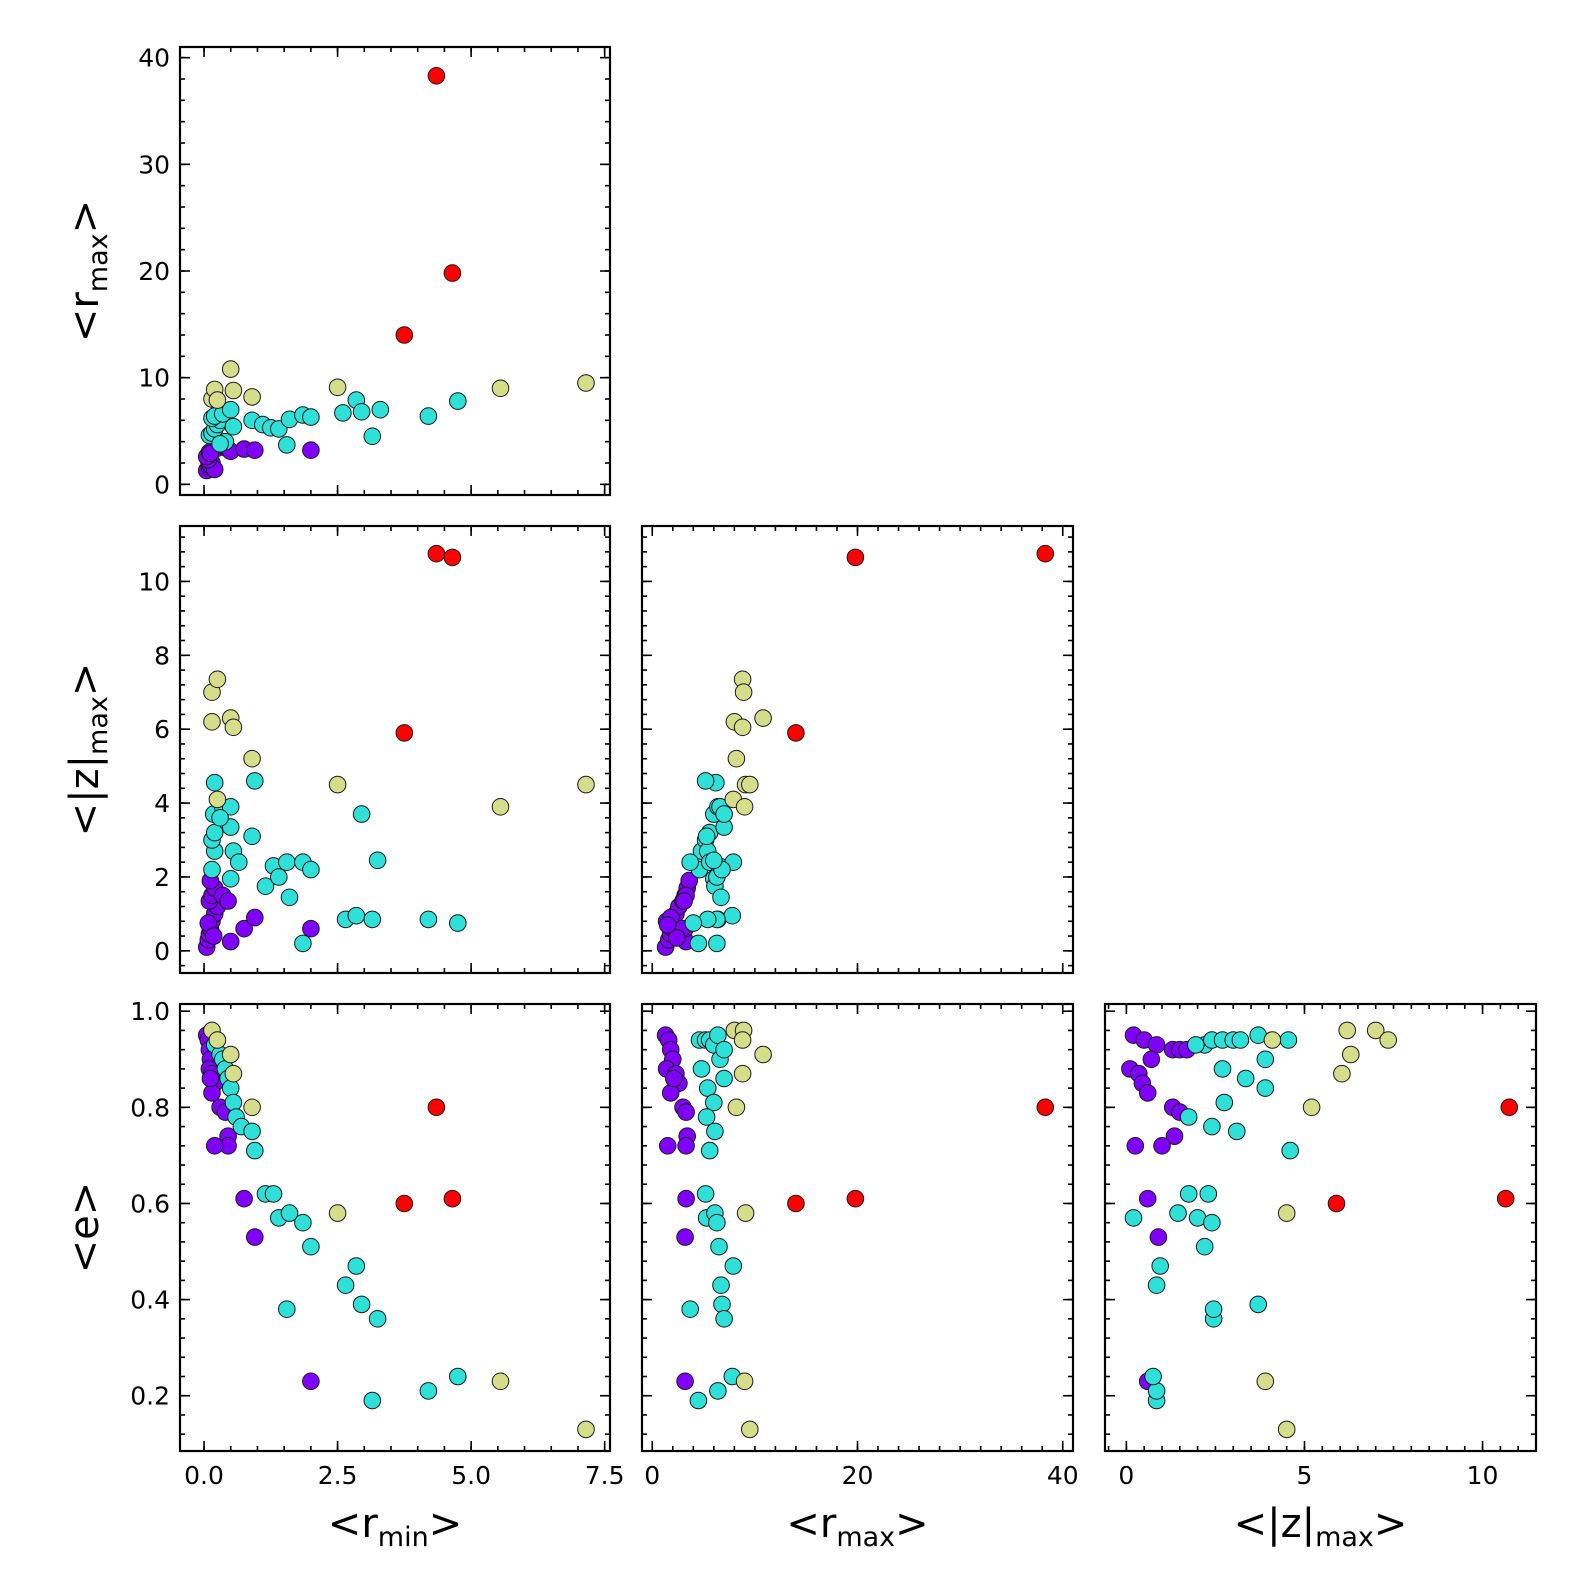 The width and height of the screenshot is (1578, 1578). I want to click on points-rmin_vs_zmax, so click(396, 750).